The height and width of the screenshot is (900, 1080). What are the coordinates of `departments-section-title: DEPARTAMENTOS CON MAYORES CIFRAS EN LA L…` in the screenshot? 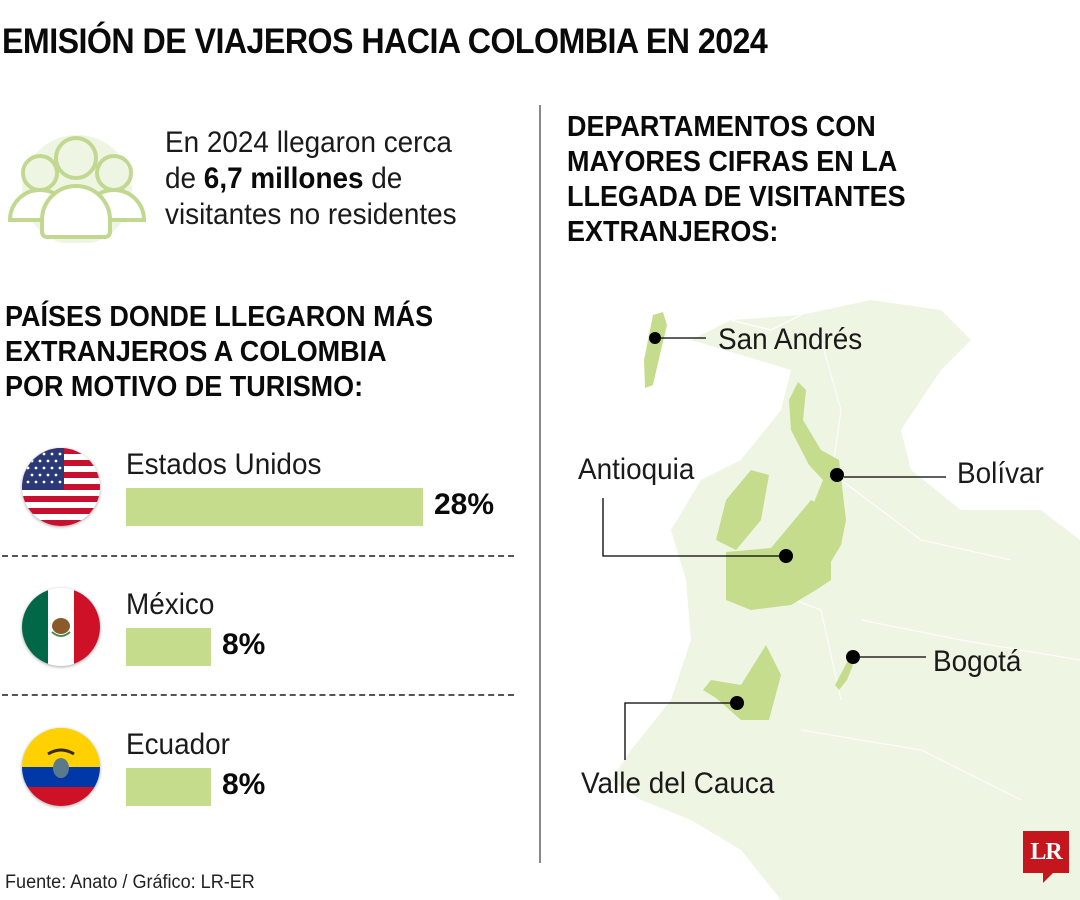 It's located at (736, 179).